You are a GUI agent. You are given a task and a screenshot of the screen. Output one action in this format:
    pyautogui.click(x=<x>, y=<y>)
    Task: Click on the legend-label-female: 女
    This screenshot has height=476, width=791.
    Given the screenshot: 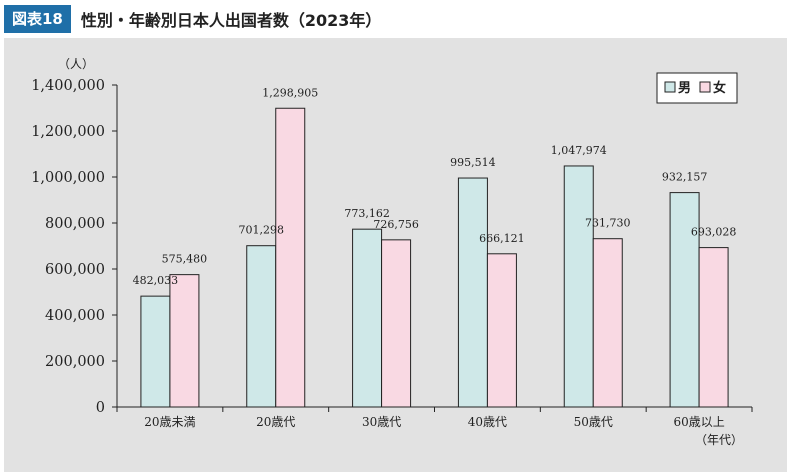 What is the action you would take?
    pyautogui.click(x=719, y=88)
    